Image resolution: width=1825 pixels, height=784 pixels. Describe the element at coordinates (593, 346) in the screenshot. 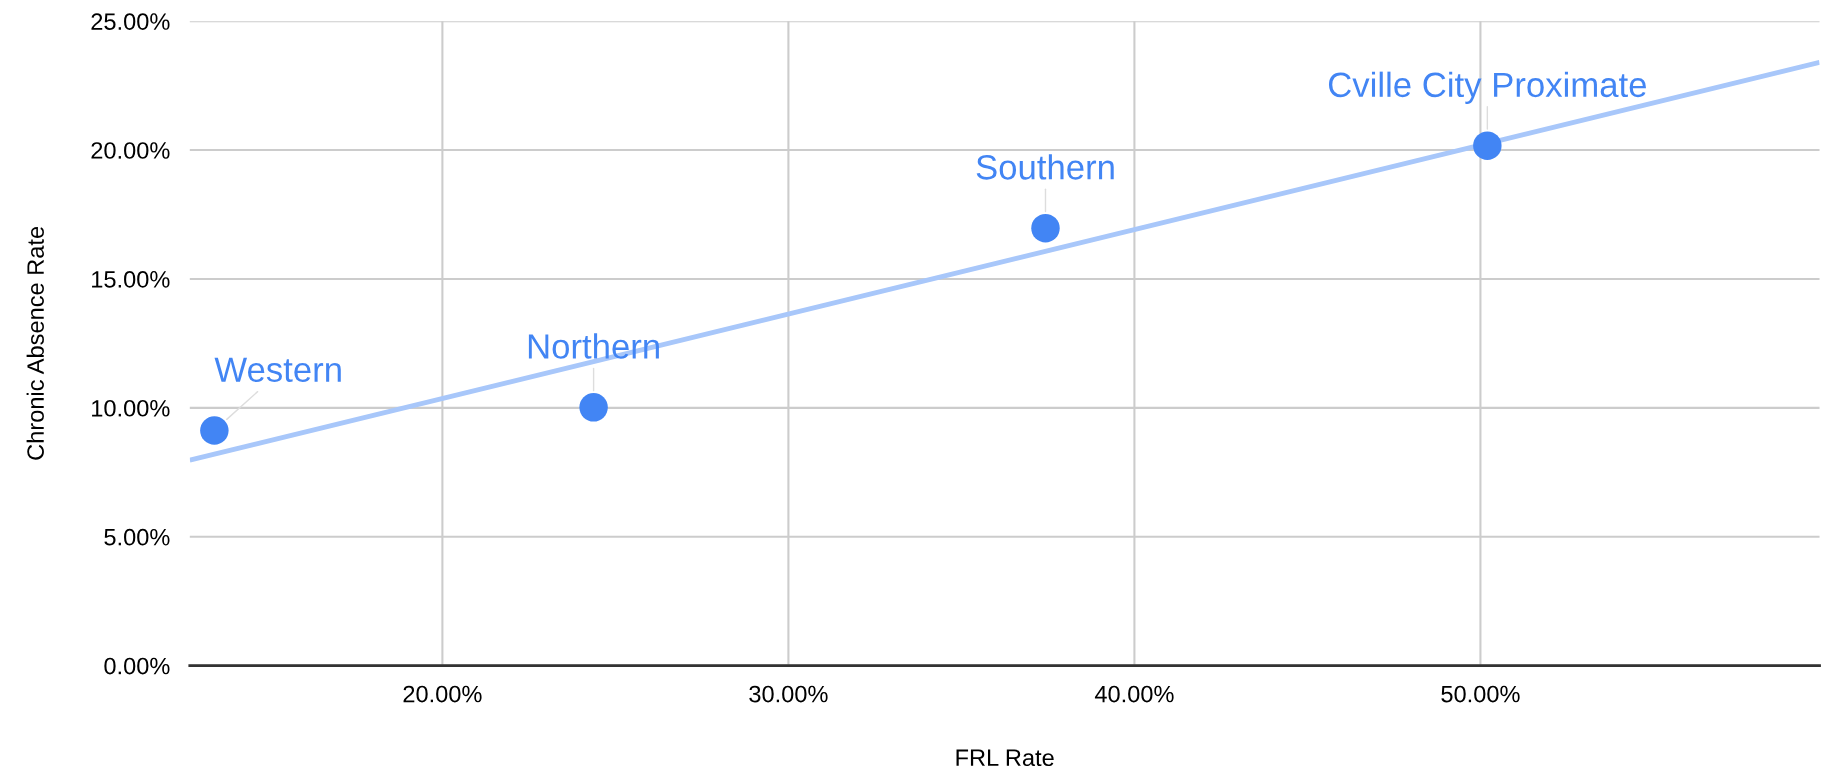

I see `annotation: Northern` at that location.